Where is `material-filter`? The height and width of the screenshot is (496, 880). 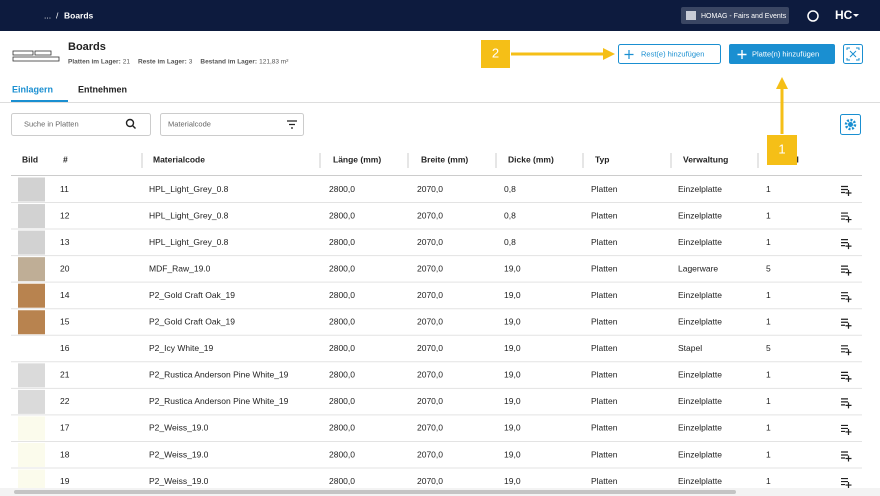 material-filter is located at coordinates (232, 124).